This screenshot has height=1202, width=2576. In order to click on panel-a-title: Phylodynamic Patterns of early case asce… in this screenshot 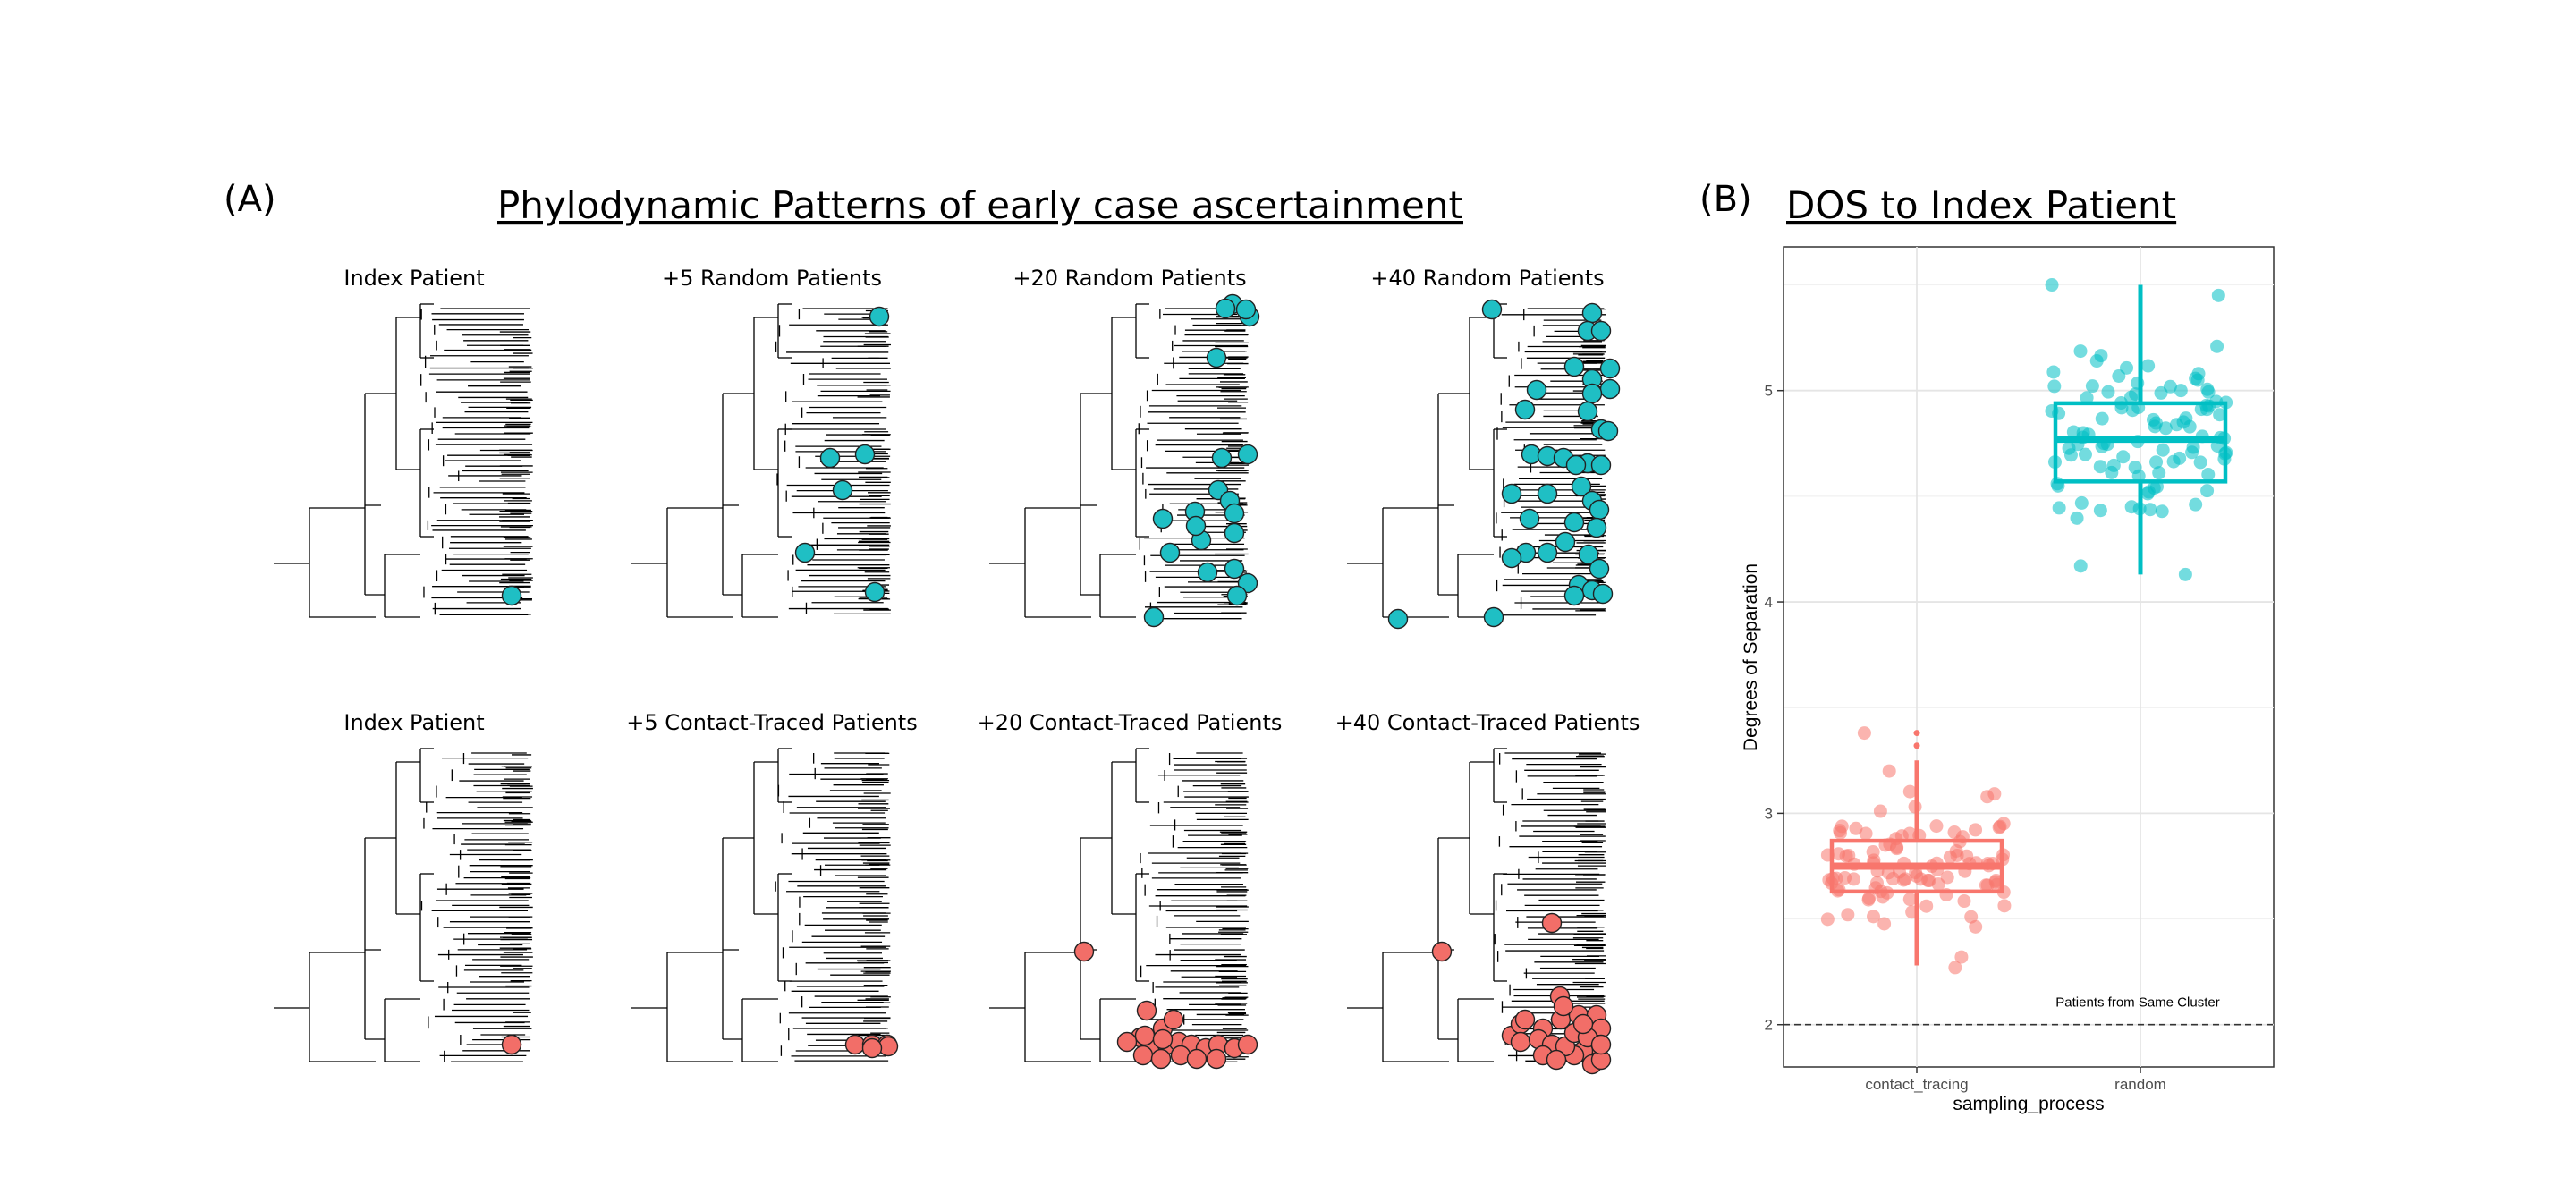, I will do `click(980, 205)`.